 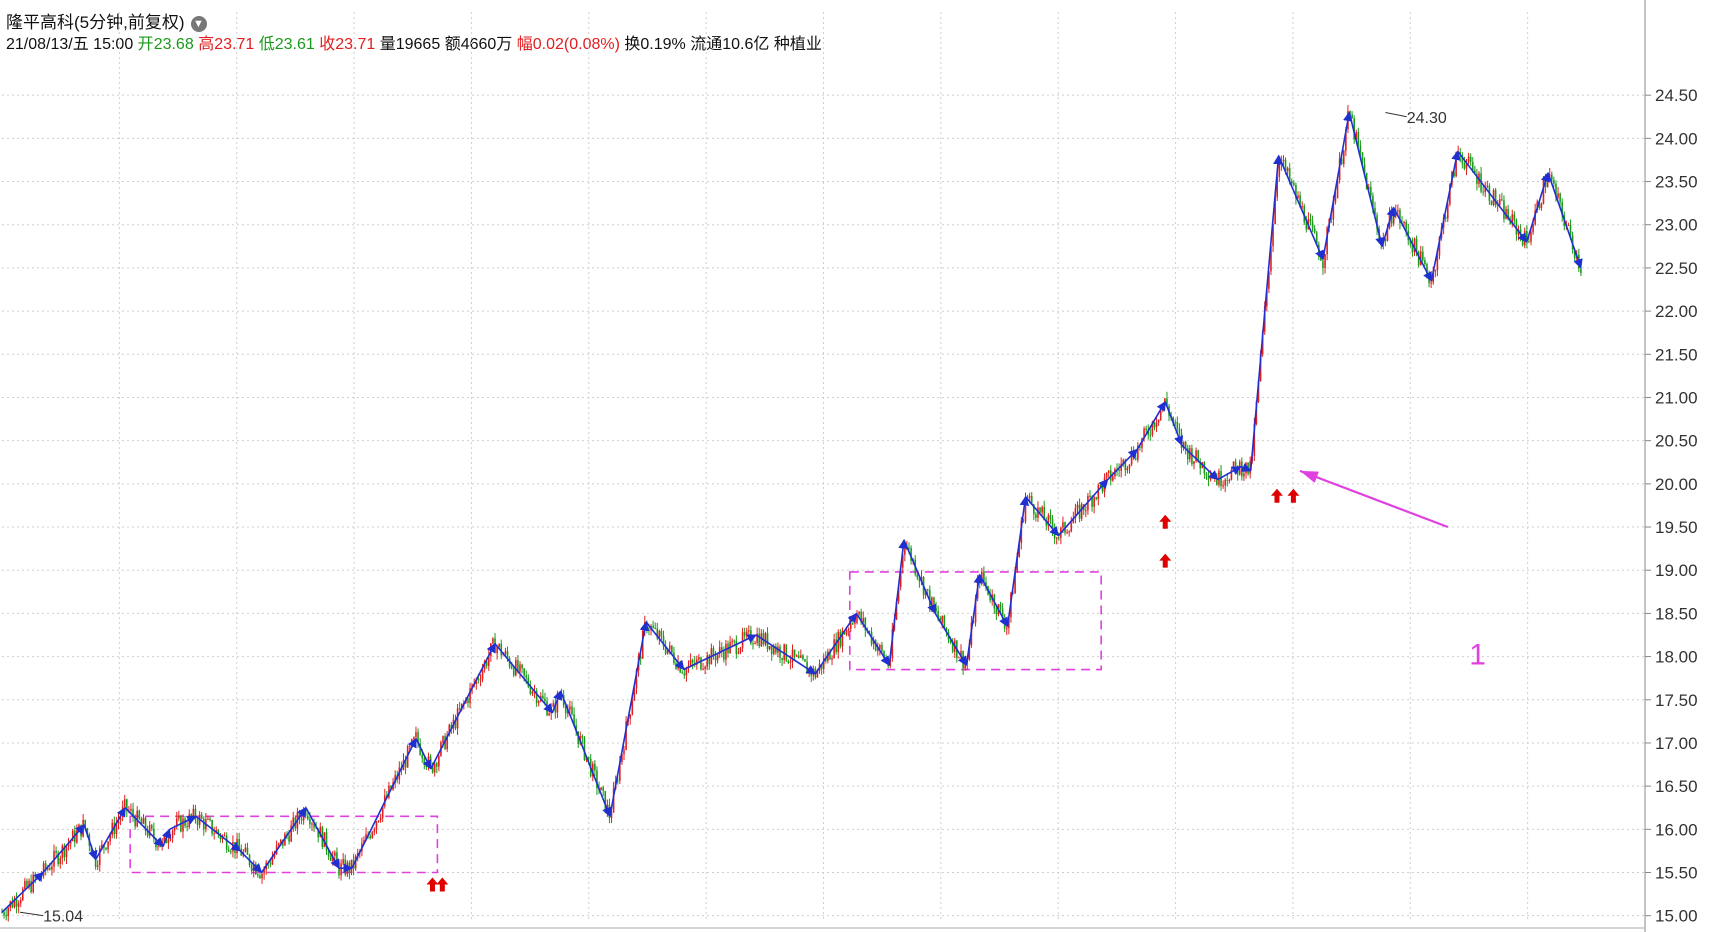 I want to click on y-tick-label: 18.50, so click(x=1676, y=613).